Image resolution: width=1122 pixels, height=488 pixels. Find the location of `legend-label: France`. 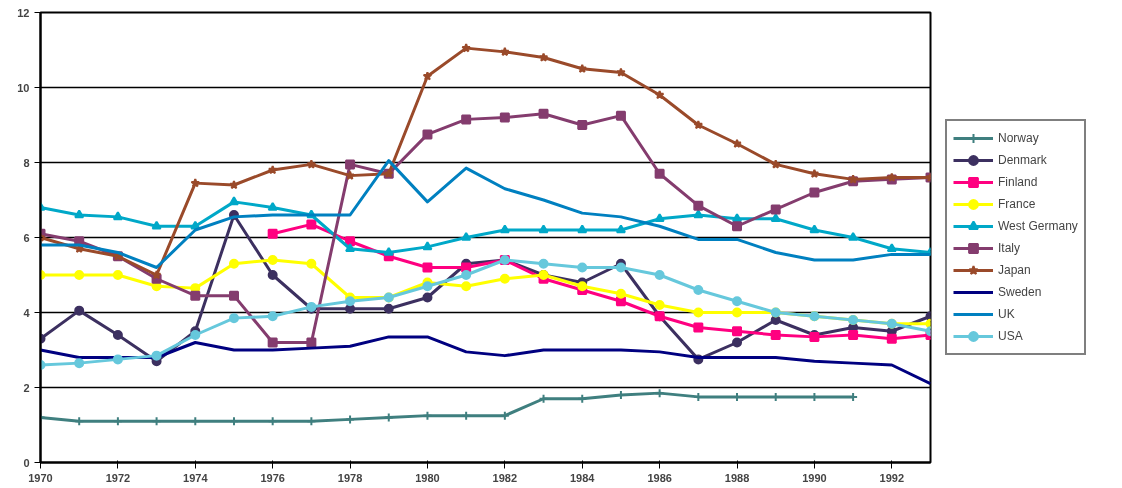

legend-label: France is located at coordinates (1017, 204).